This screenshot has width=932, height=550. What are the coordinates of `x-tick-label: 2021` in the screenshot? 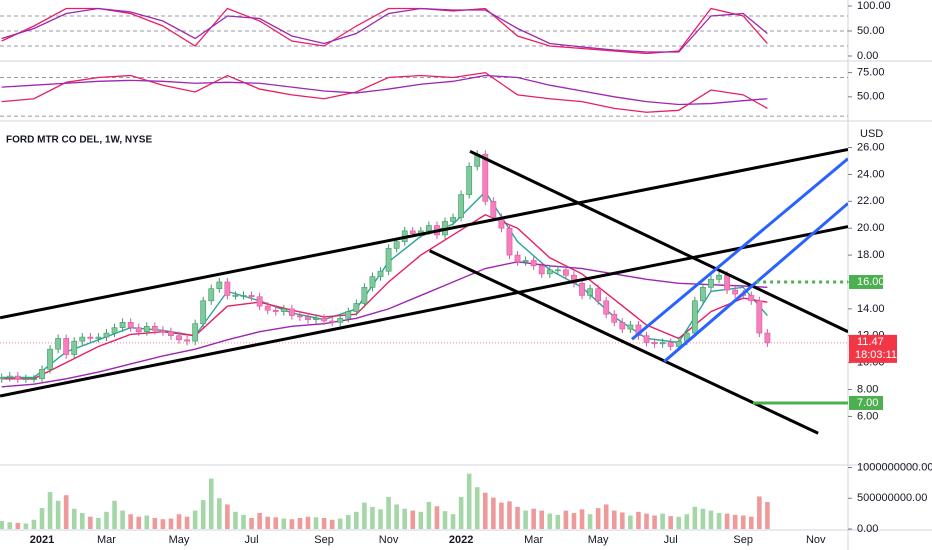 It's located at (42, 540).